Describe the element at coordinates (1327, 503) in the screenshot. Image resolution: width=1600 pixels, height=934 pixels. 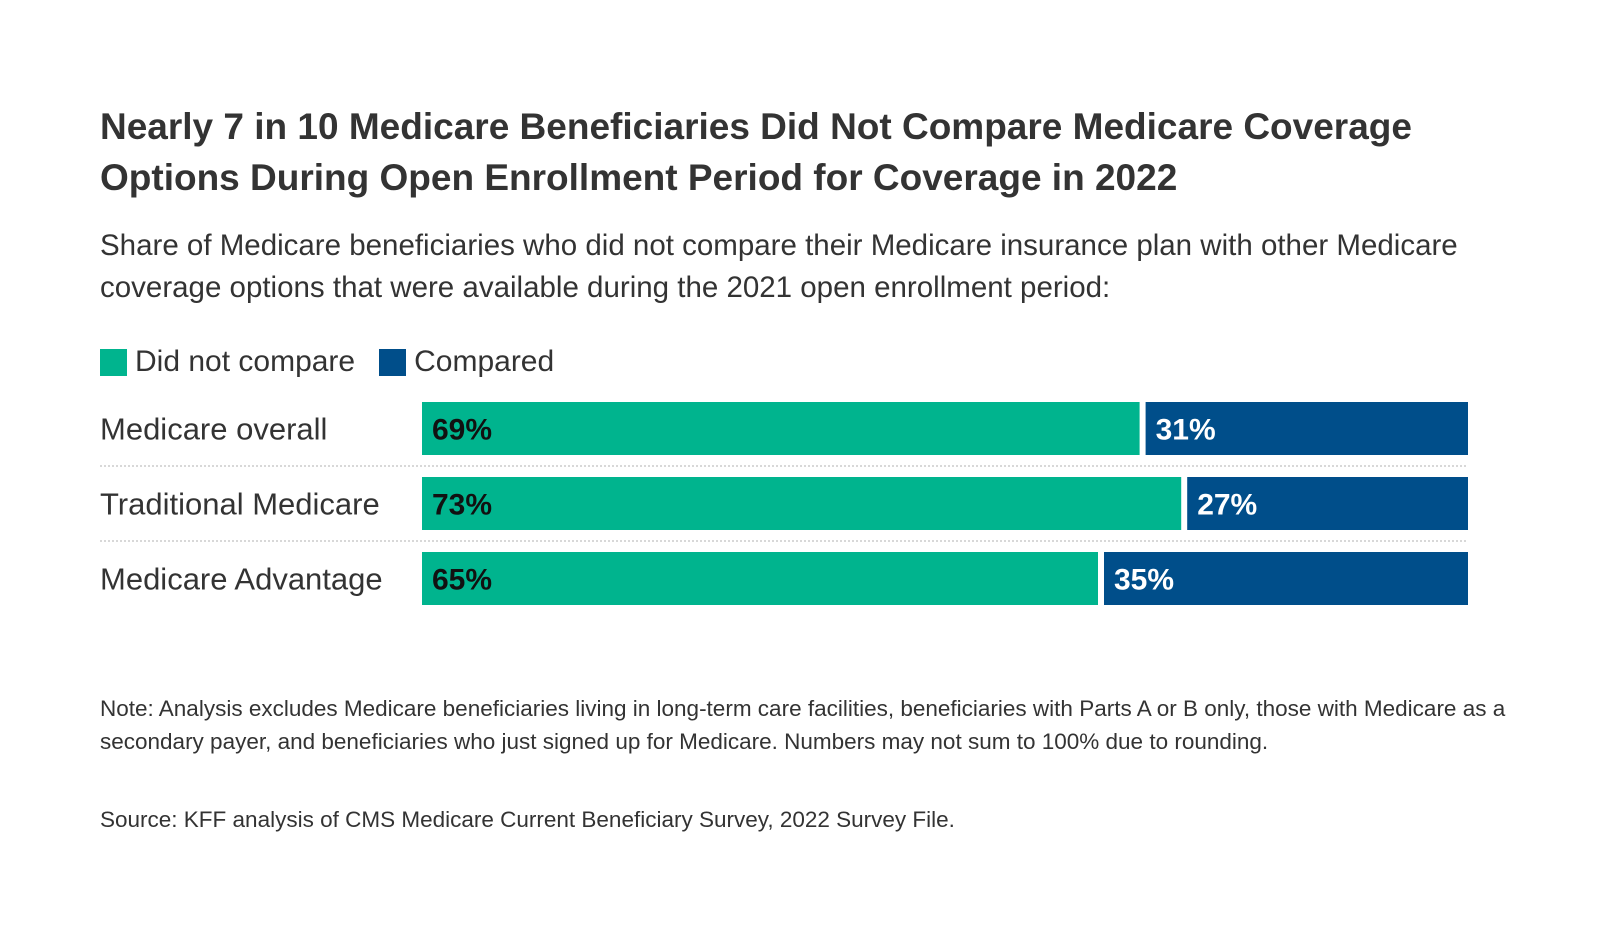
I see `bar-traditional-medicare-compared` at that location.